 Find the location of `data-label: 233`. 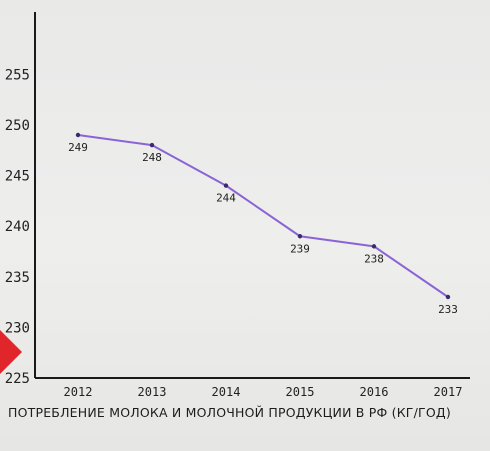

data-label: 233 is located at coordinates (448, 309).